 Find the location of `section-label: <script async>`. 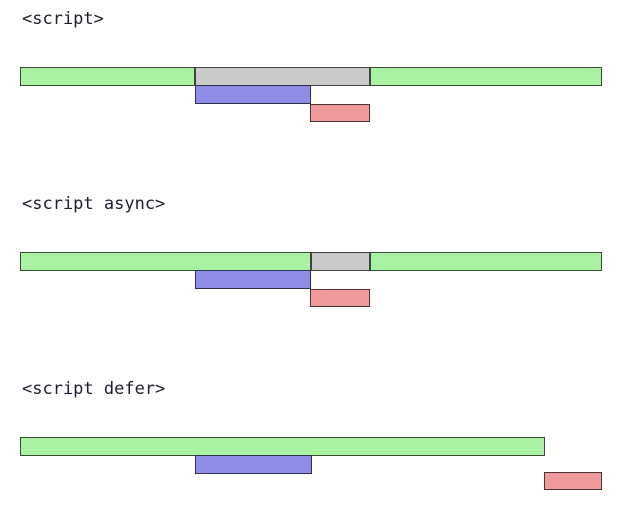

section-label: <script async> is located at coordinates (94, 204).